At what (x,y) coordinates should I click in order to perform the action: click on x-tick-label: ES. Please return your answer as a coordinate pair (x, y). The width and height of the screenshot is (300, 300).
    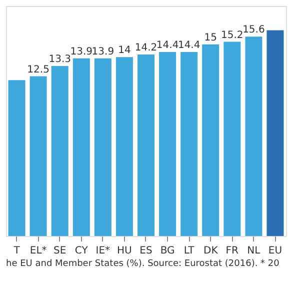
    Looking at the image, I should click on (146, 251).